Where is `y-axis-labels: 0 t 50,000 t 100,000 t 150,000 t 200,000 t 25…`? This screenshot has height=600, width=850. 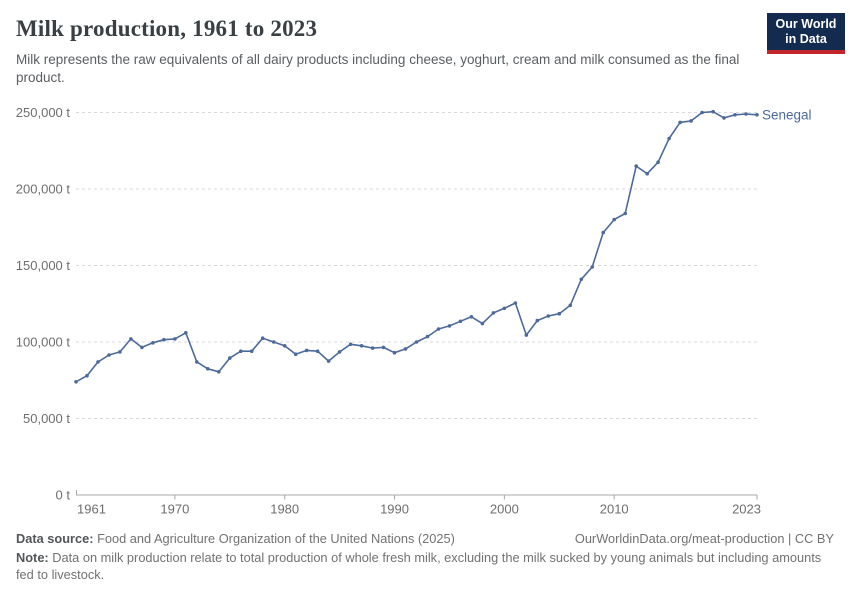 y-axis-labels: 0 t 50,000 t 100,000 t 150,000 t 200,000 t 25… is located at coordinates (43, 304).